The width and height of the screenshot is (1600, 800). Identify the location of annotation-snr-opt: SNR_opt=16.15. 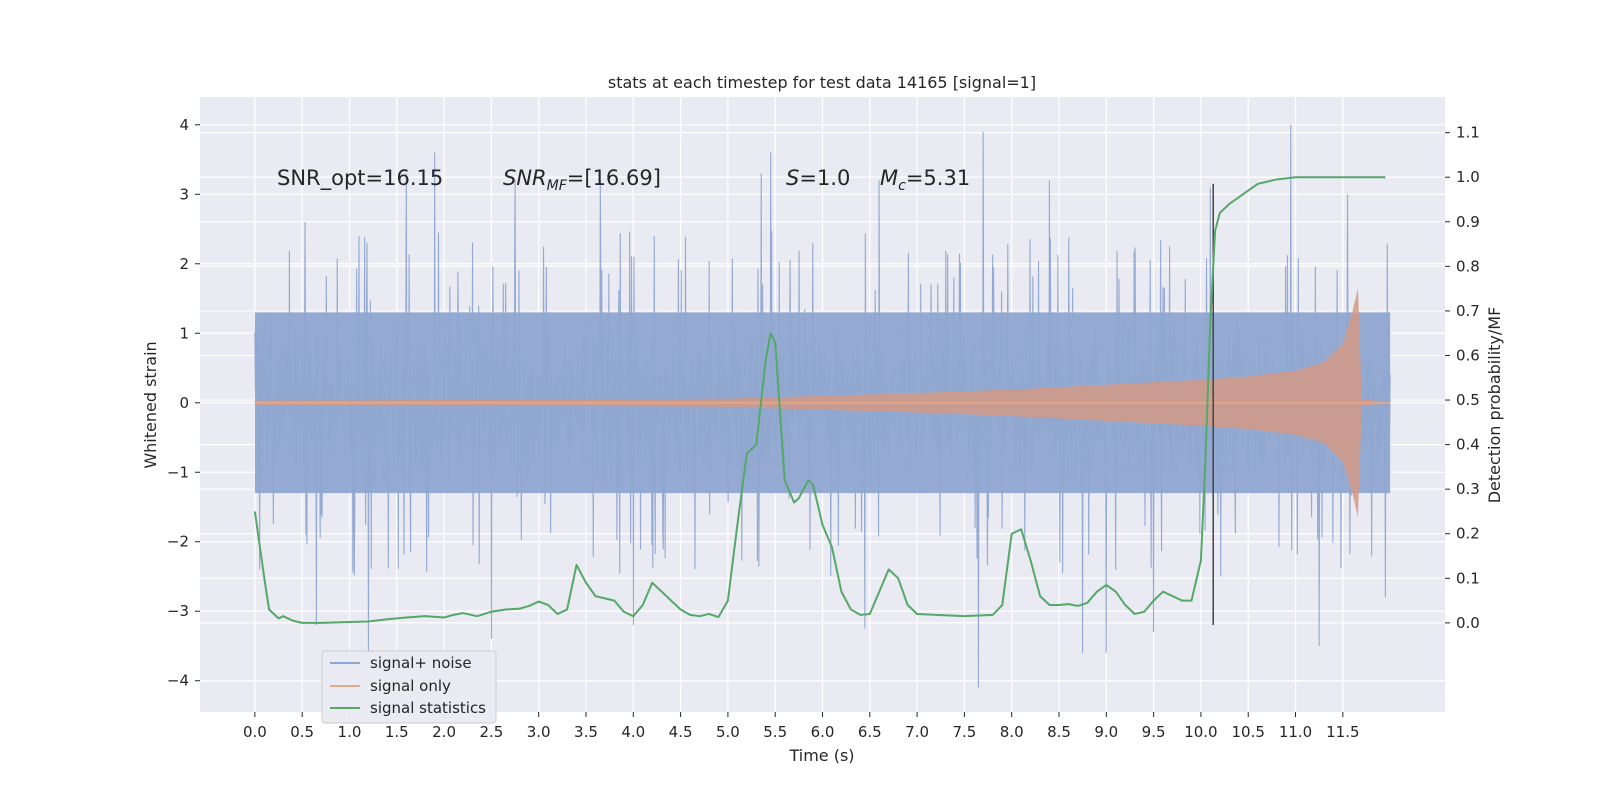
(360, 178).